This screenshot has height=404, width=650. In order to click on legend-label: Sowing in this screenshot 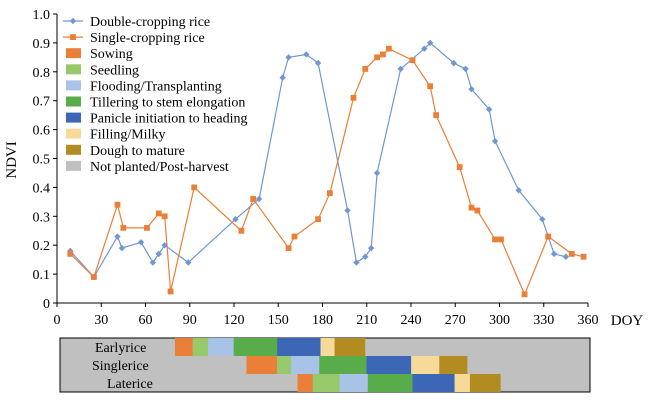, I will do `click(111, 54)`.